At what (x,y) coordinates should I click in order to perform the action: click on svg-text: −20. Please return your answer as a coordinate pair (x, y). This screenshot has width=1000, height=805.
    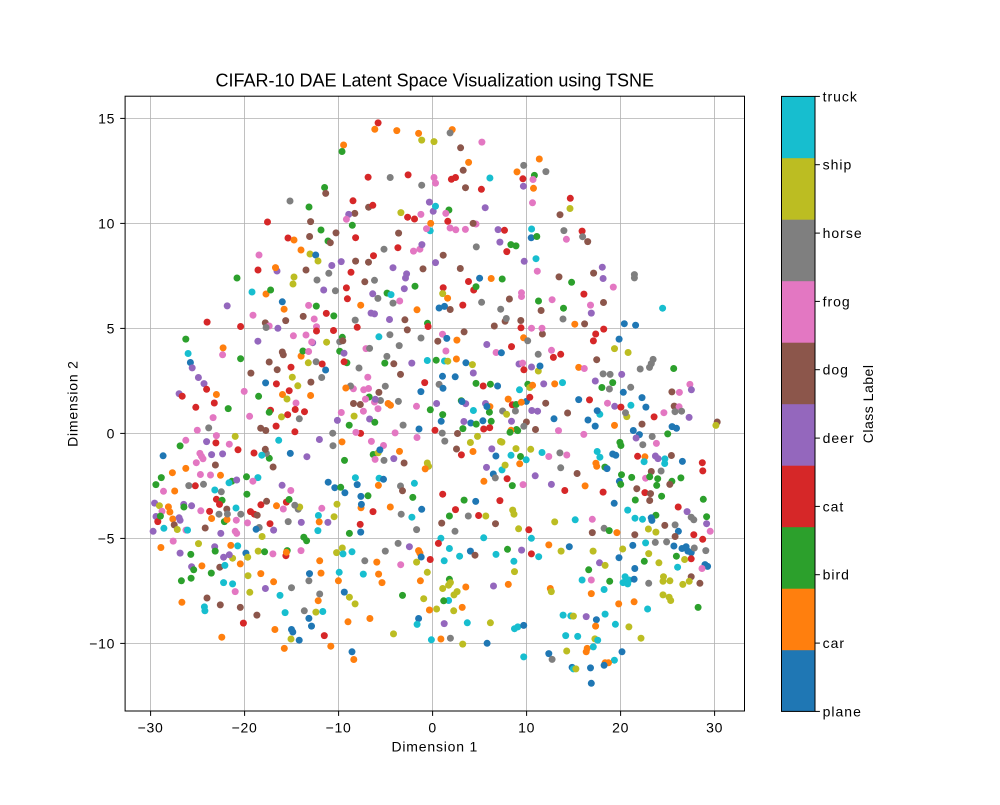
    Looking at the image, I should click on (245, 728).